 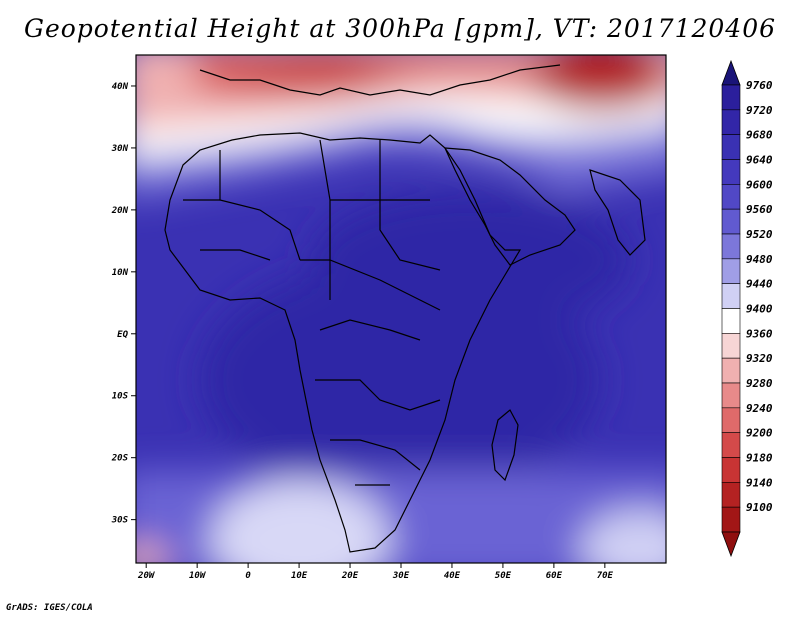 I want to click on colorbar-label: 9180, so click(x=759, y=458).